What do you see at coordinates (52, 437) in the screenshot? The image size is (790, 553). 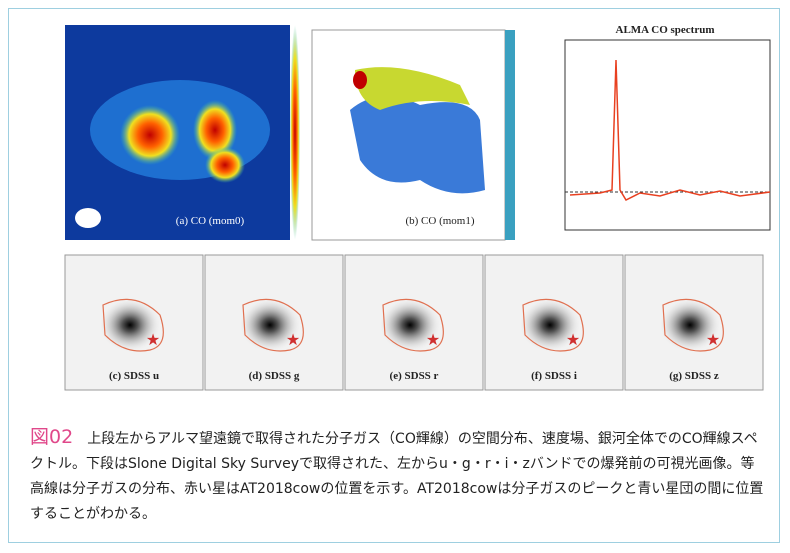 I see `caption-label: 図02` at bounding box center [52, 437].